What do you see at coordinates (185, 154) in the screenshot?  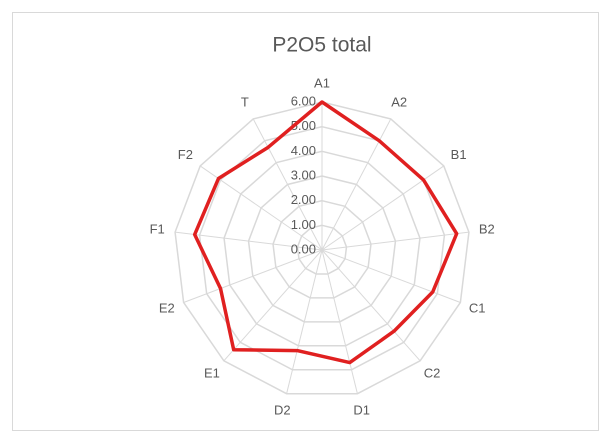 I see `category-label: F2` at bounding box center [185, 154].